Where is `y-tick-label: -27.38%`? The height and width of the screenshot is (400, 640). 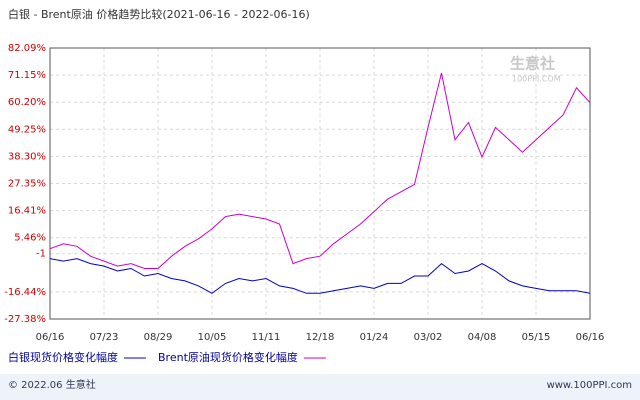
y-tick-label: -27.38% is located at coordinates (25, 319).